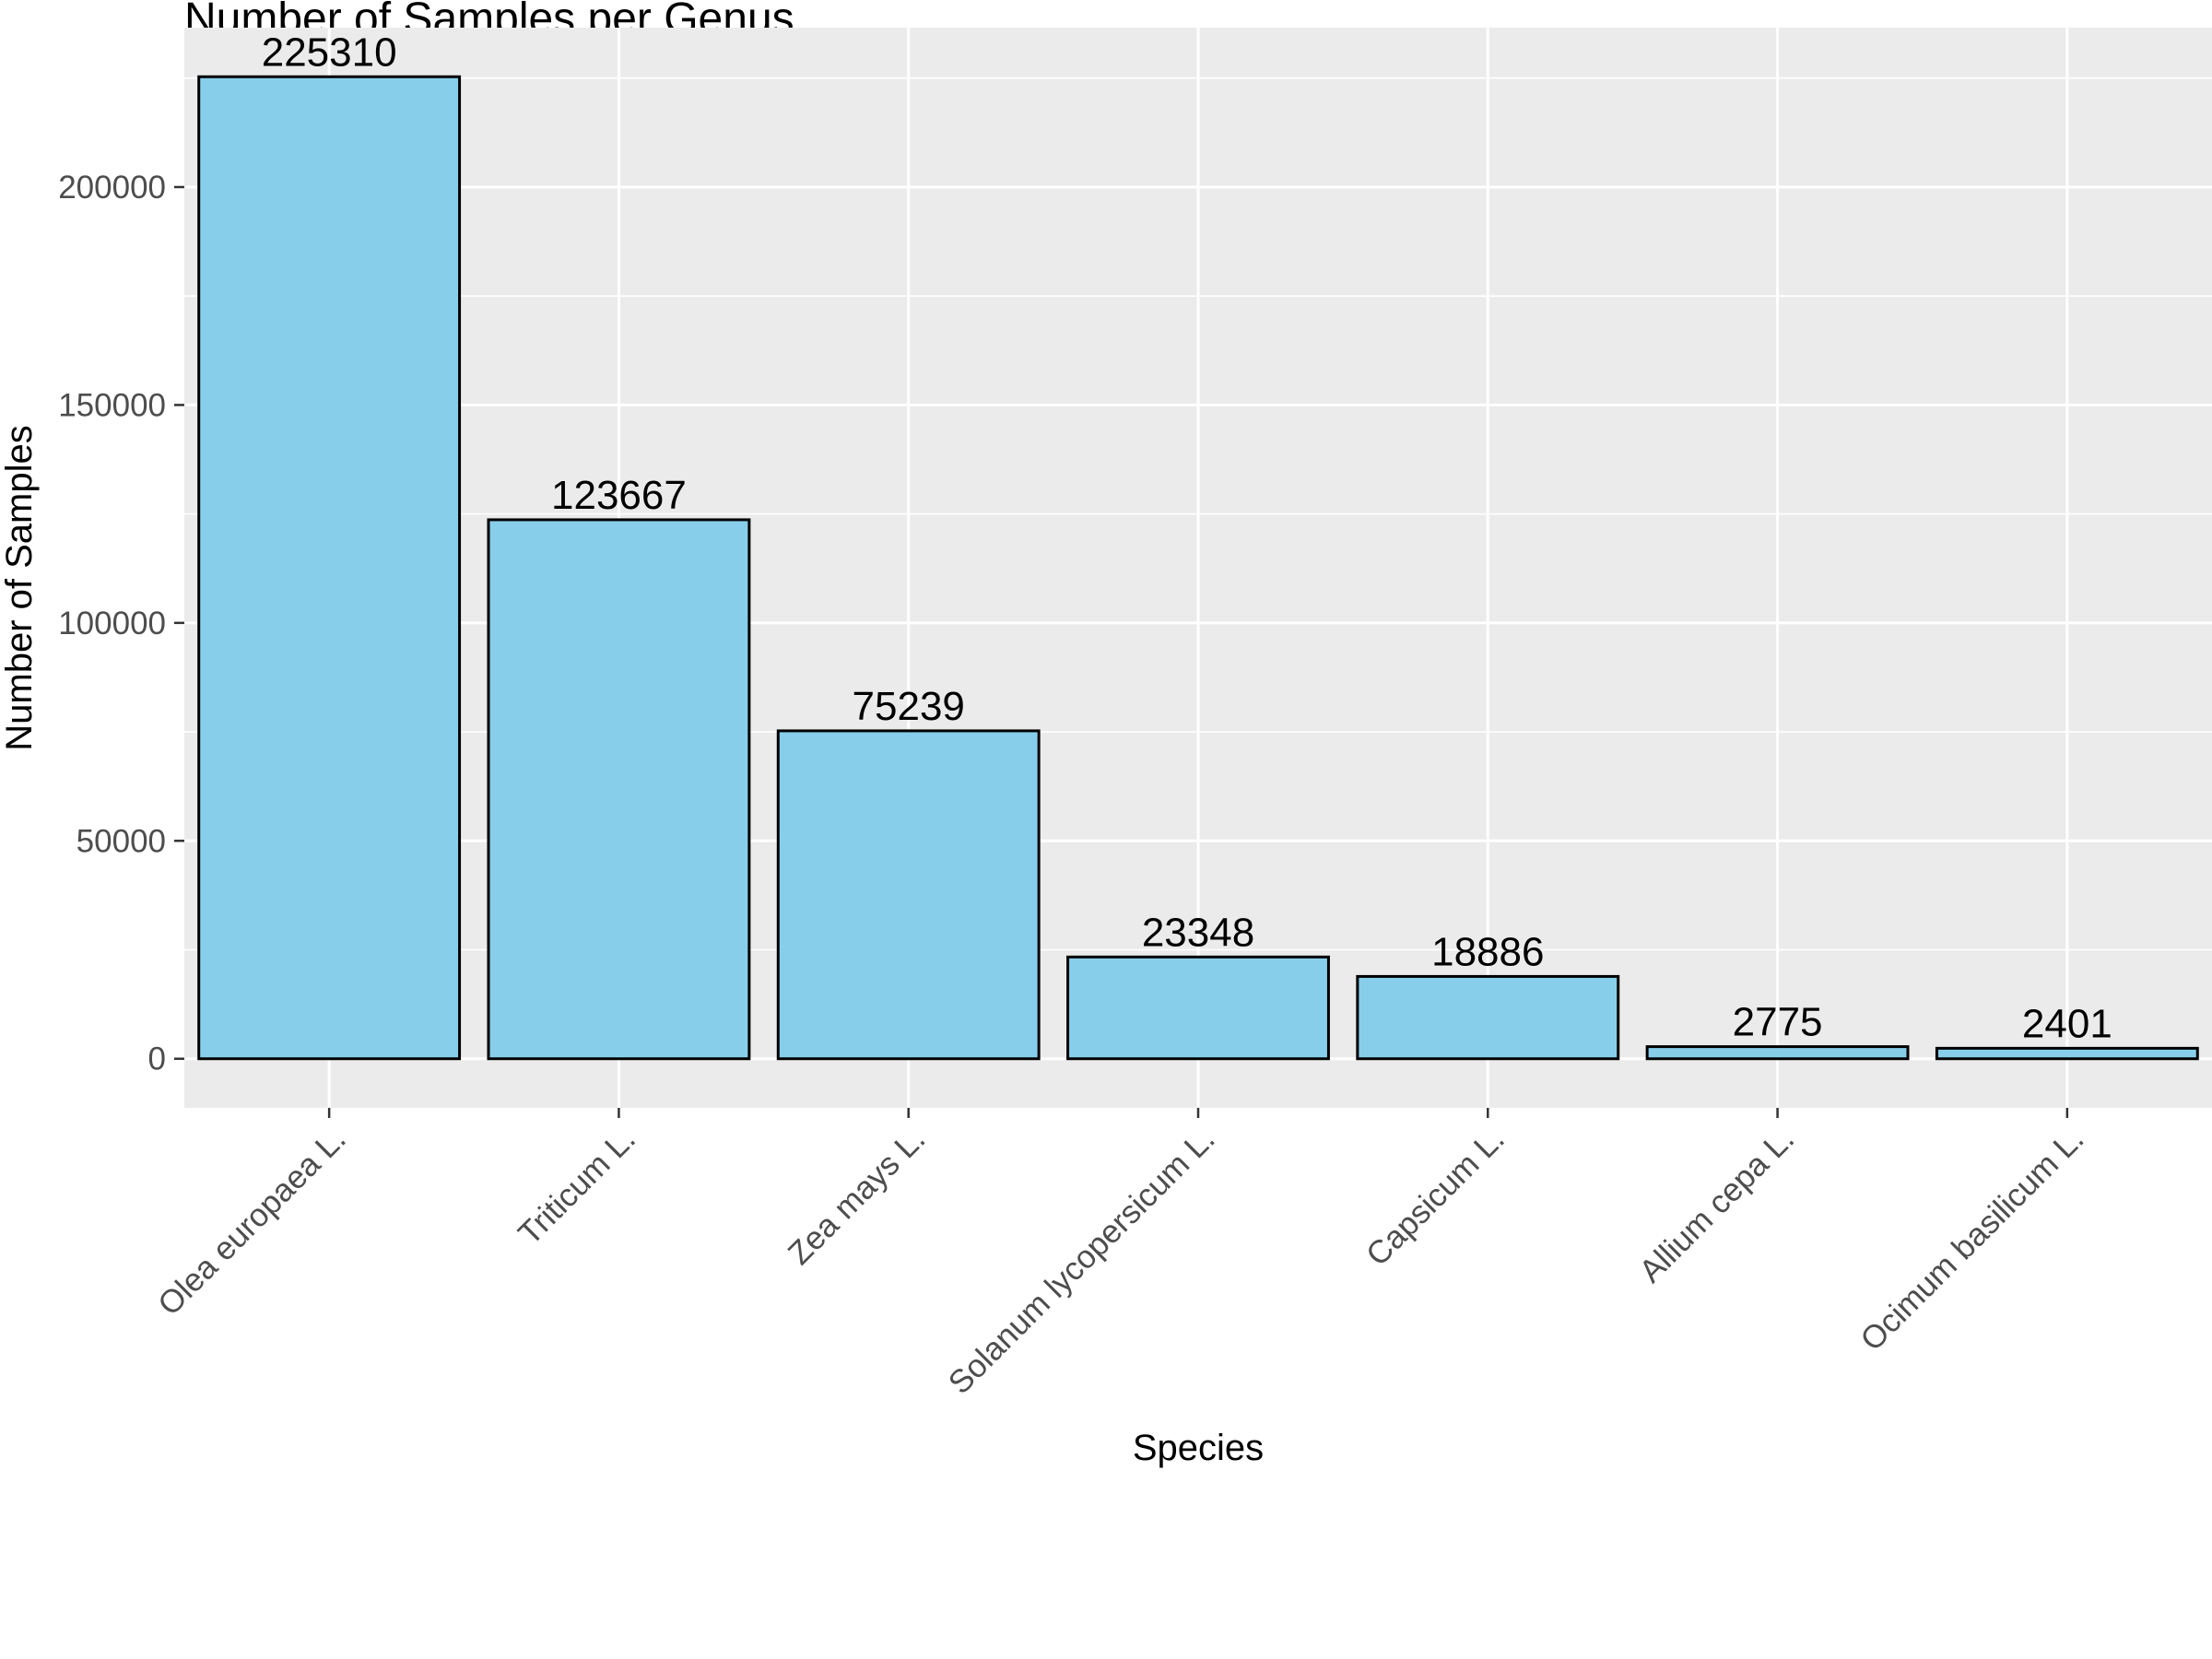  I want to click on bar-value-label: 2775, so click(1778, 1022).